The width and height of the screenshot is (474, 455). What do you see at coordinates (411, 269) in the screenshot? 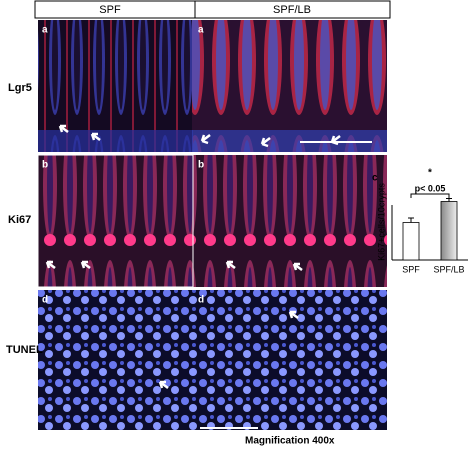
I see `x-tick-label: SPF` at bounding box center [411, 269].